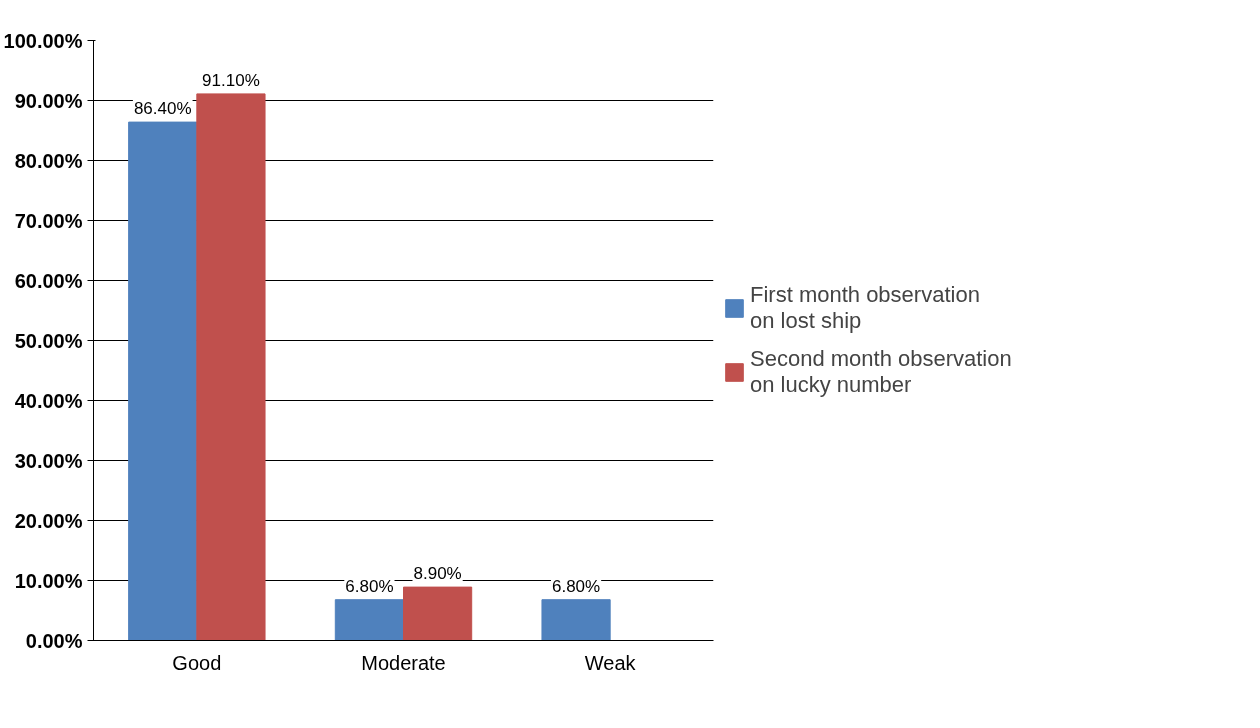 The height and width of the screenshot is (728, 1260). I want to click on y-tick-label: 30.00%, so click(48, 460).